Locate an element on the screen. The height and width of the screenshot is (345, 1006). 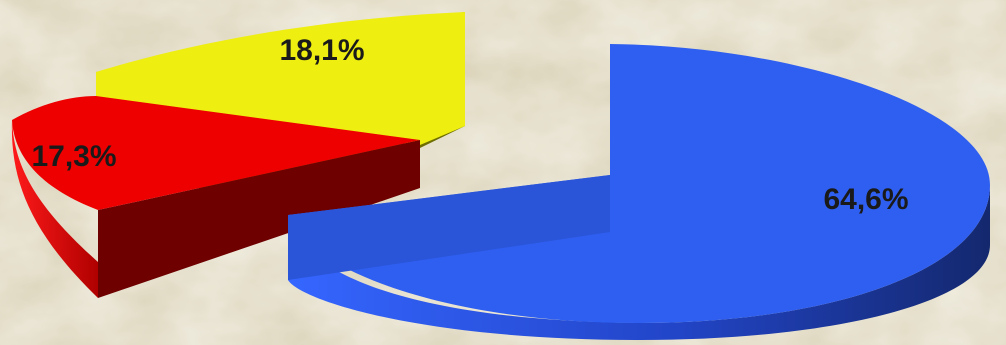
slice-red-side is located at coordinates (259, 219).